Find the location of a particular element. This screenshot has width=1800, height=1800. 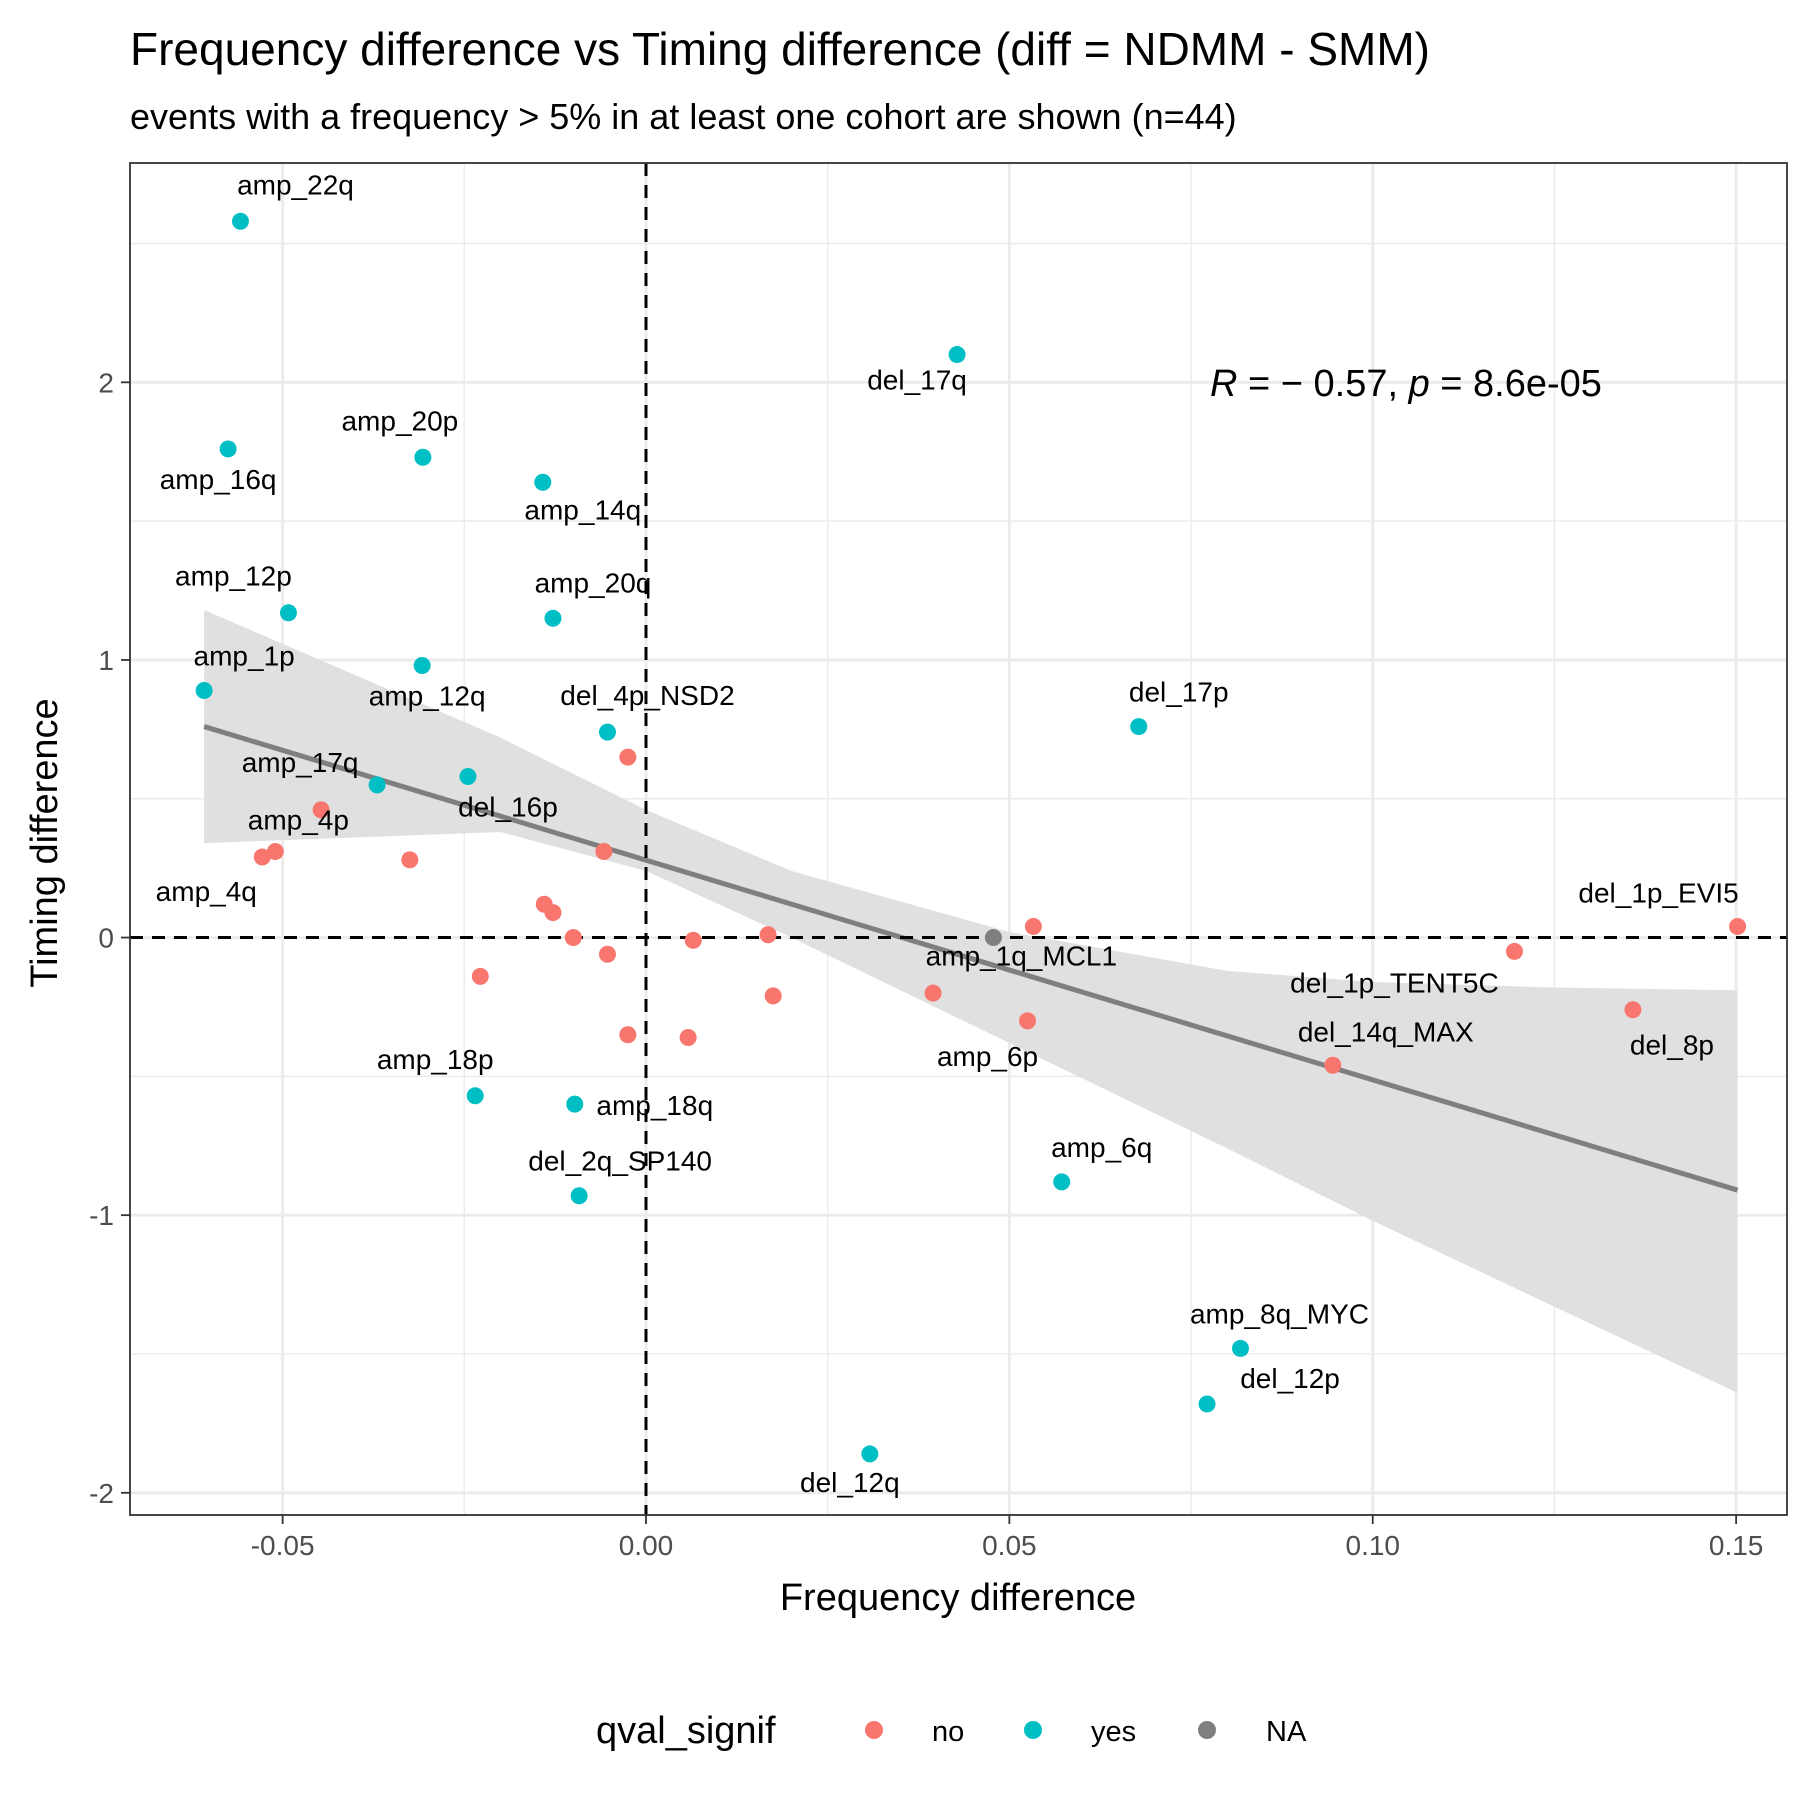

x-axis-ticks: -0.05 0.00 0.05 0.10 0.15 is located at coordinates (1007, 1538).